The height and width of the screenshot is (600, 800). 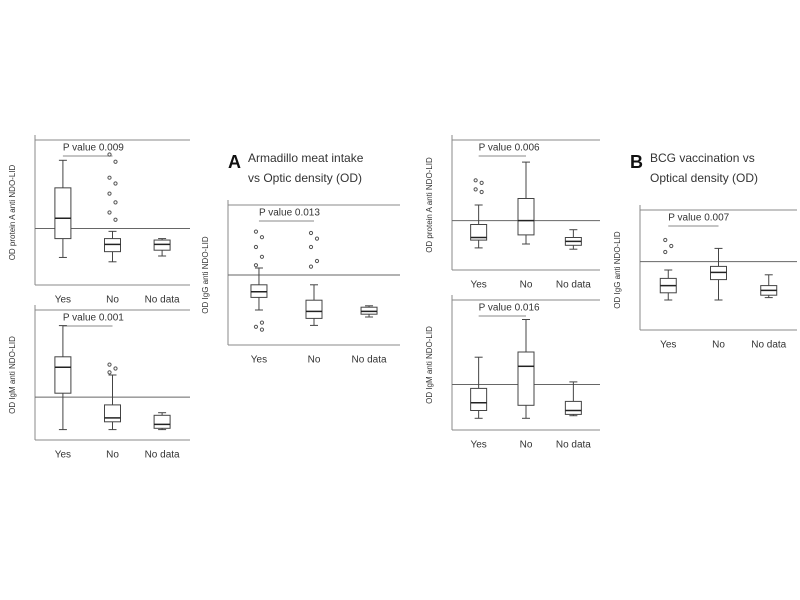 I want to click on p-value: P value 0.016, so click(x=509, y=308).